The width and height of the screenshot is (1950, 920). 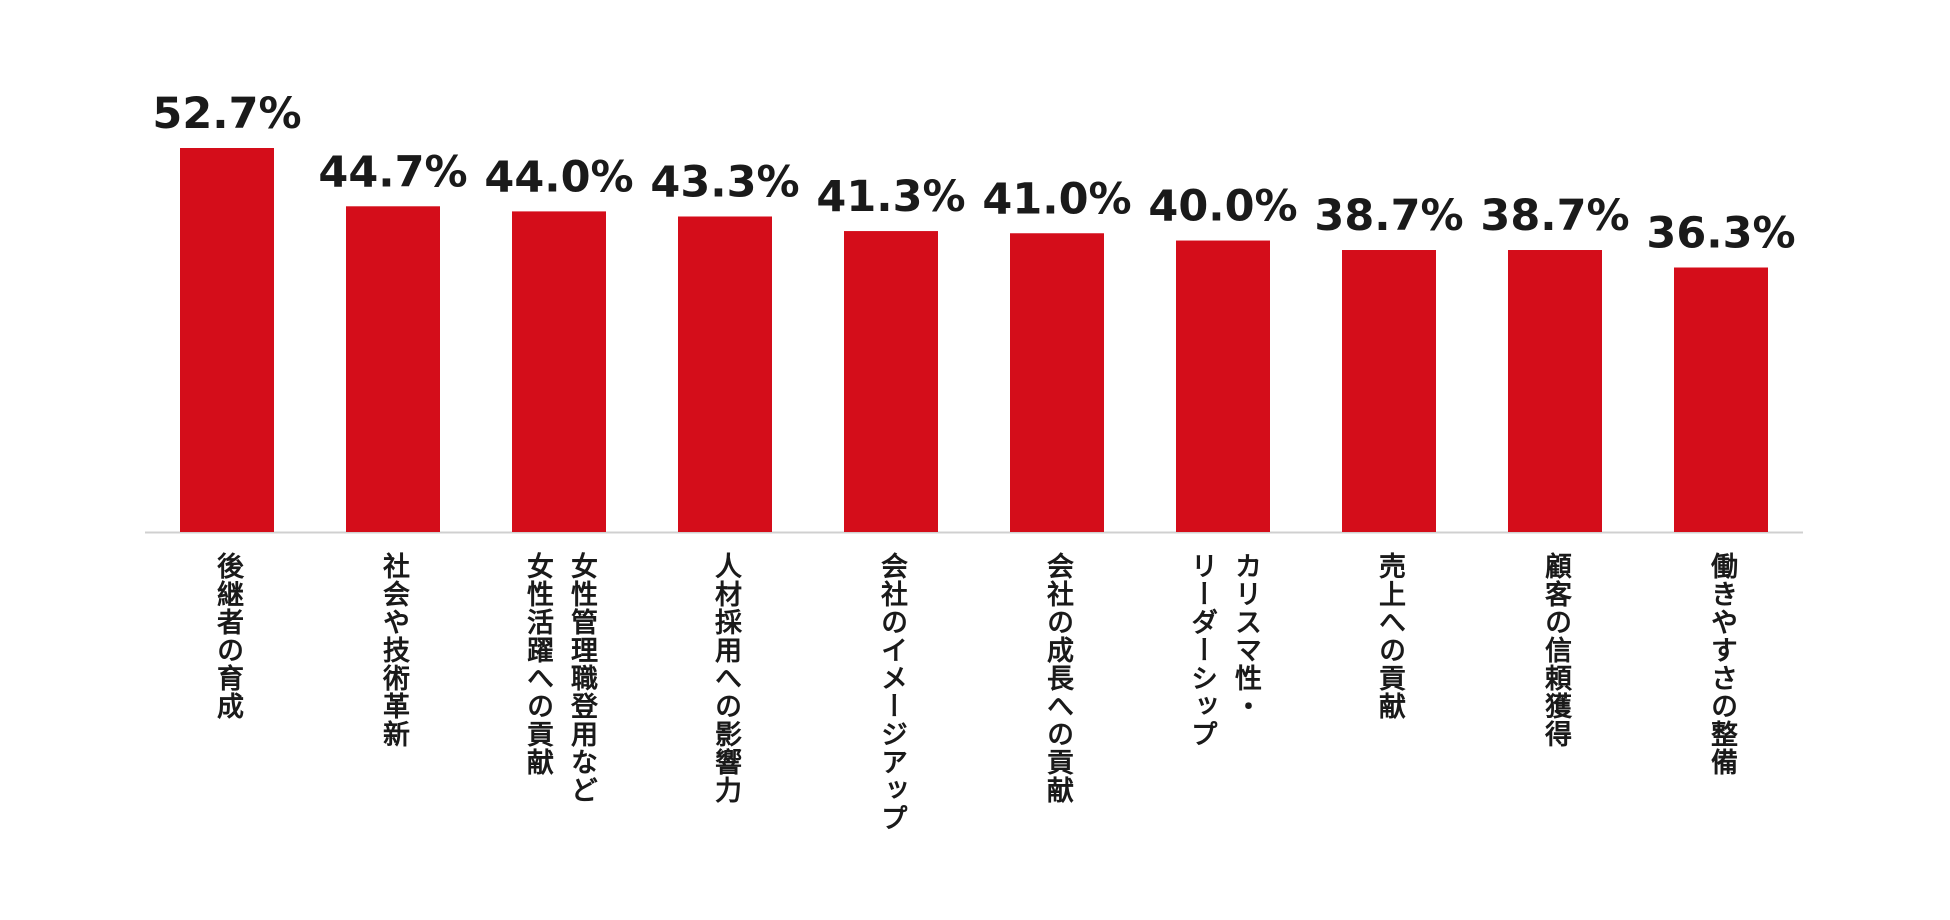 What do you see at coordinates (1222, 207) in the screenshot?
I see `value-label-7: 40.0%` at bounding box center [1222, 207].